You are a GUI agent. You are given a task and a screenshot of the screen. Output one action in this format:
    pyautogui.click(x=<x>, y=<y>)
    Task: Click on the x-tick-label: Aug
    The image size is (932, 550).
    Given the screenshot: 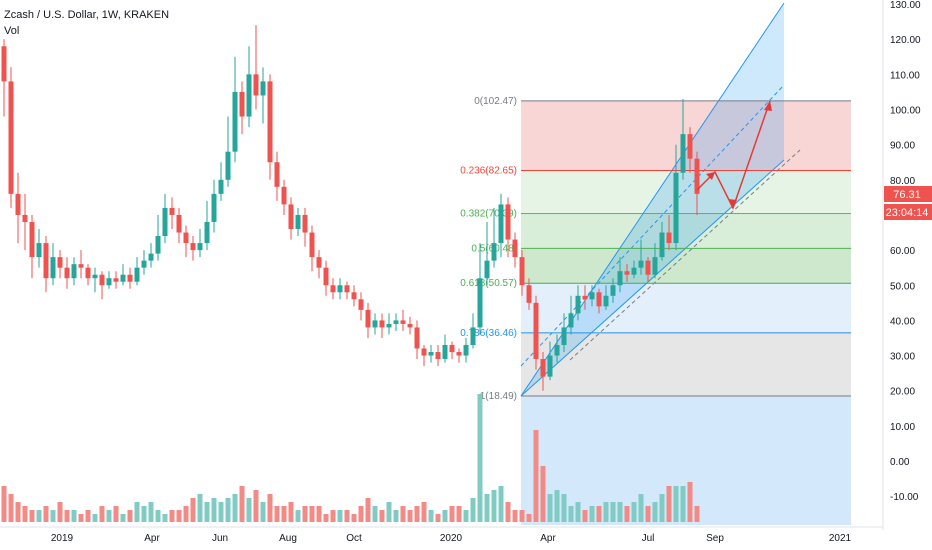 What is the action you would take?
    pyautogui.click(x=288, y=538)
    